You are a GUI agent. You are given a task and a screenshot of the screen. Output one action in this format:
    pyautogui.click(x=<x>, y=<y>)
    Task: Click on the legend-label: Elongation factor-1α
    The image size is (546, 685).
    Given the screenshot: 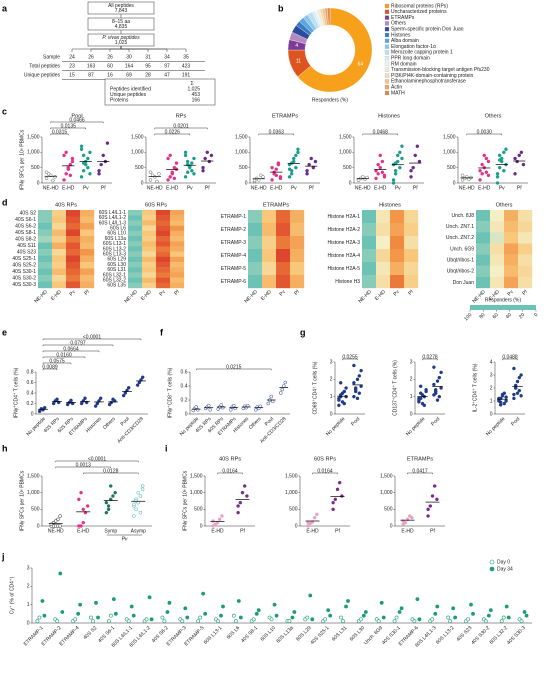 What is the action you would take?
    pyautogui.click(x=413, y=47)
    